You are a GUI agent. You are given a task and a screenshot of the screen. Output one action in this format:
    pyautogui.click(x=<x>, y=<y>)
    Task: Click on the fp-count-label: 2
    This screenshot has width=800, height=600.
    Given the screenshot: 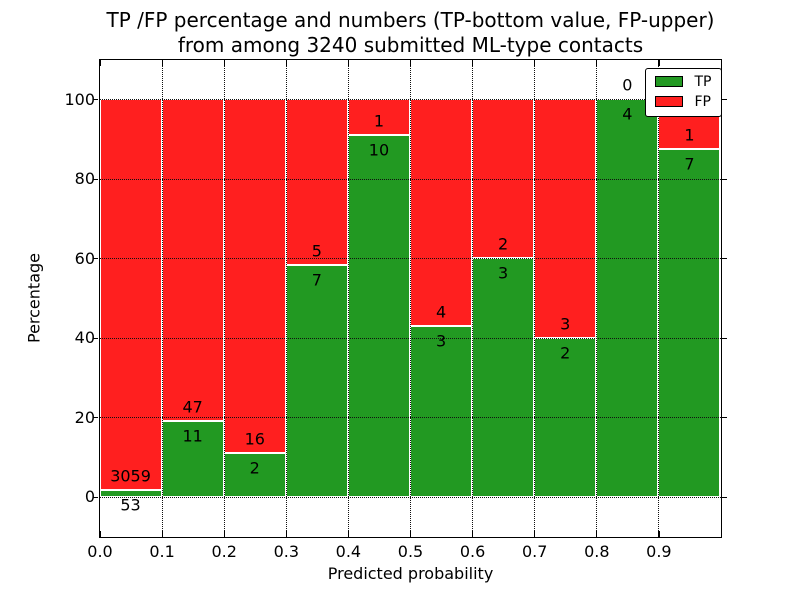 What is the action you would take?
    pyautogui.click(x=503, y=244)
    